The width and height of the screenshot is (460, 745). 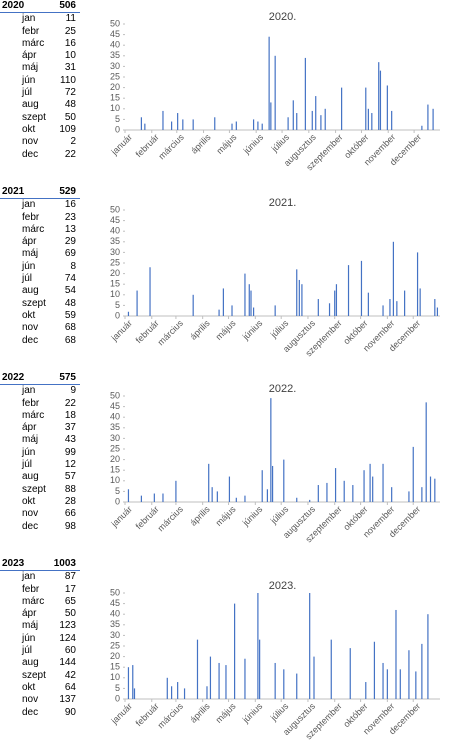 What do you see at coordinates (115, 231) in the screenshot?
I see `y-tick-label: 40` at bounding box center [115, 231].